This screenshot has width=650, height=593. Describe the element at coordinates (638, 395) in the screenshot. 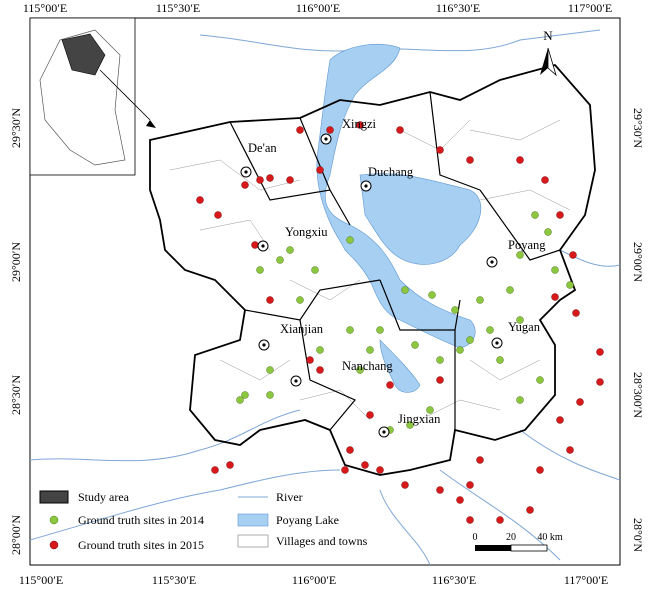

I see `right-coordinate: 28°300′N` at that location.